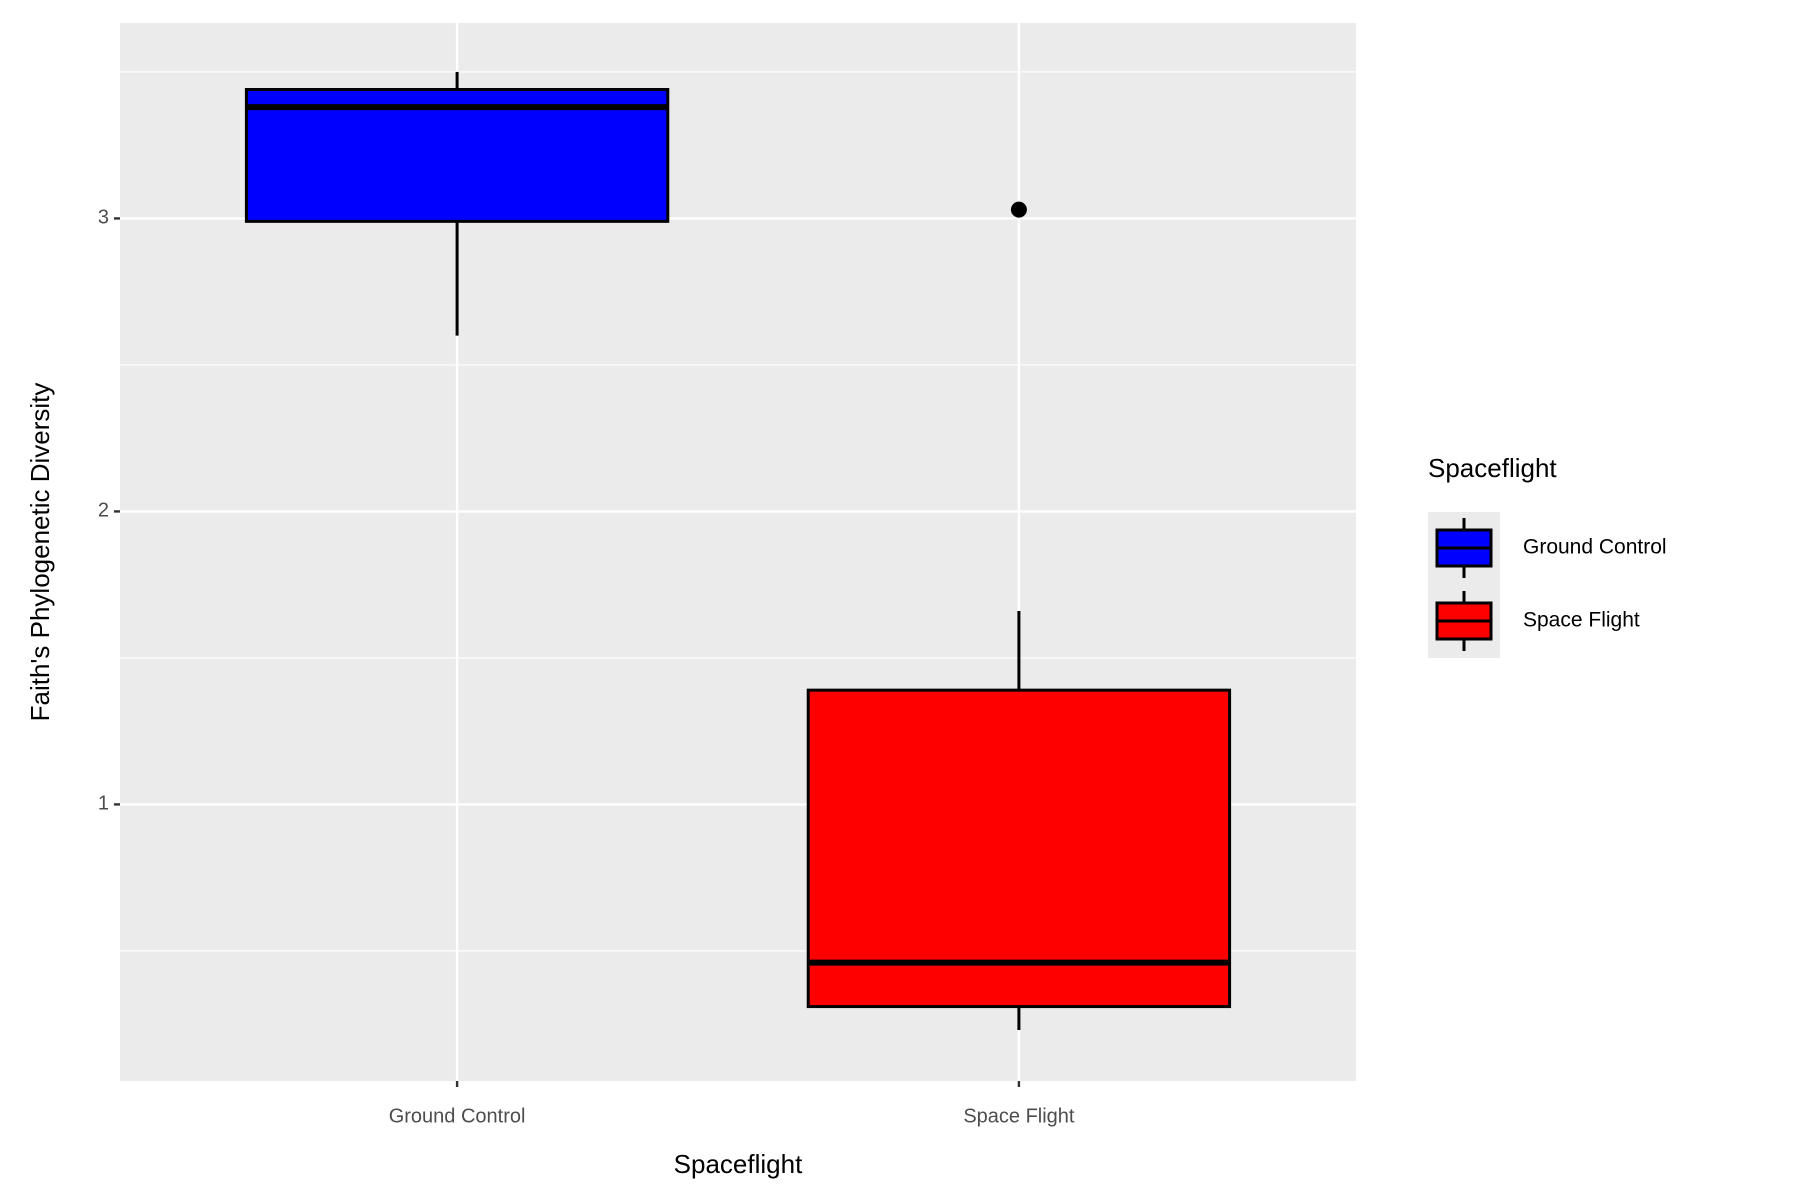 This screenshot has width=1800, height=1200. I want to click on outlier, so click(1018, 209).